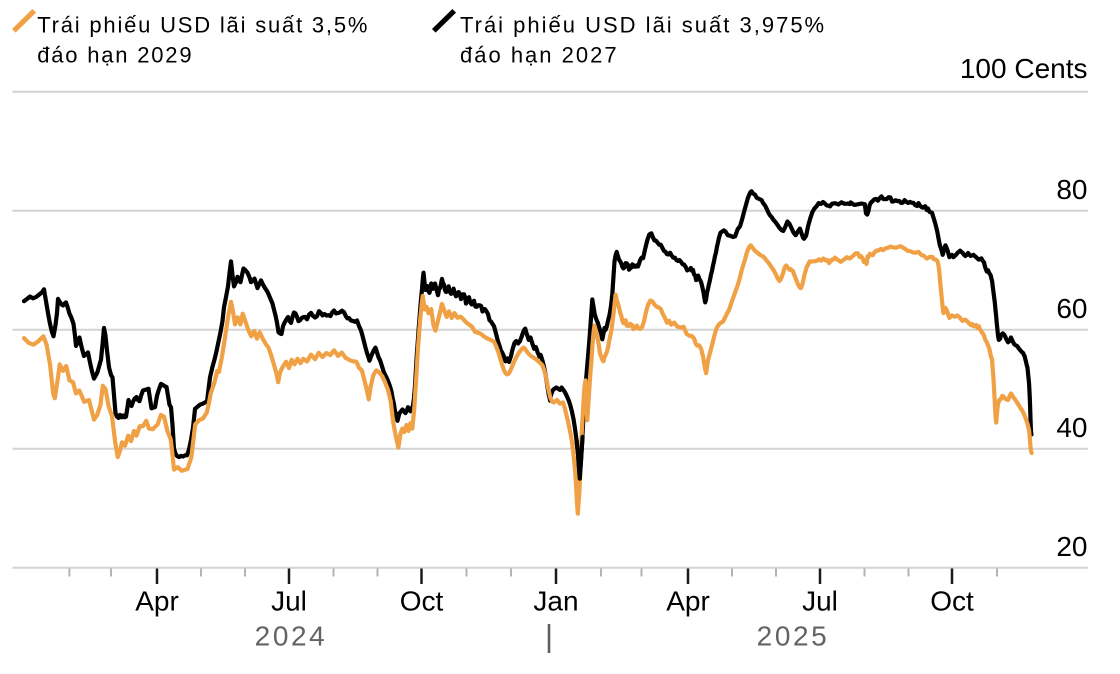 This screenshot has width=1120, height=674. Describe the element at coordinates (539, 54) in the screenshot. I see `svg-text: đáo hạn 2027` at that location.